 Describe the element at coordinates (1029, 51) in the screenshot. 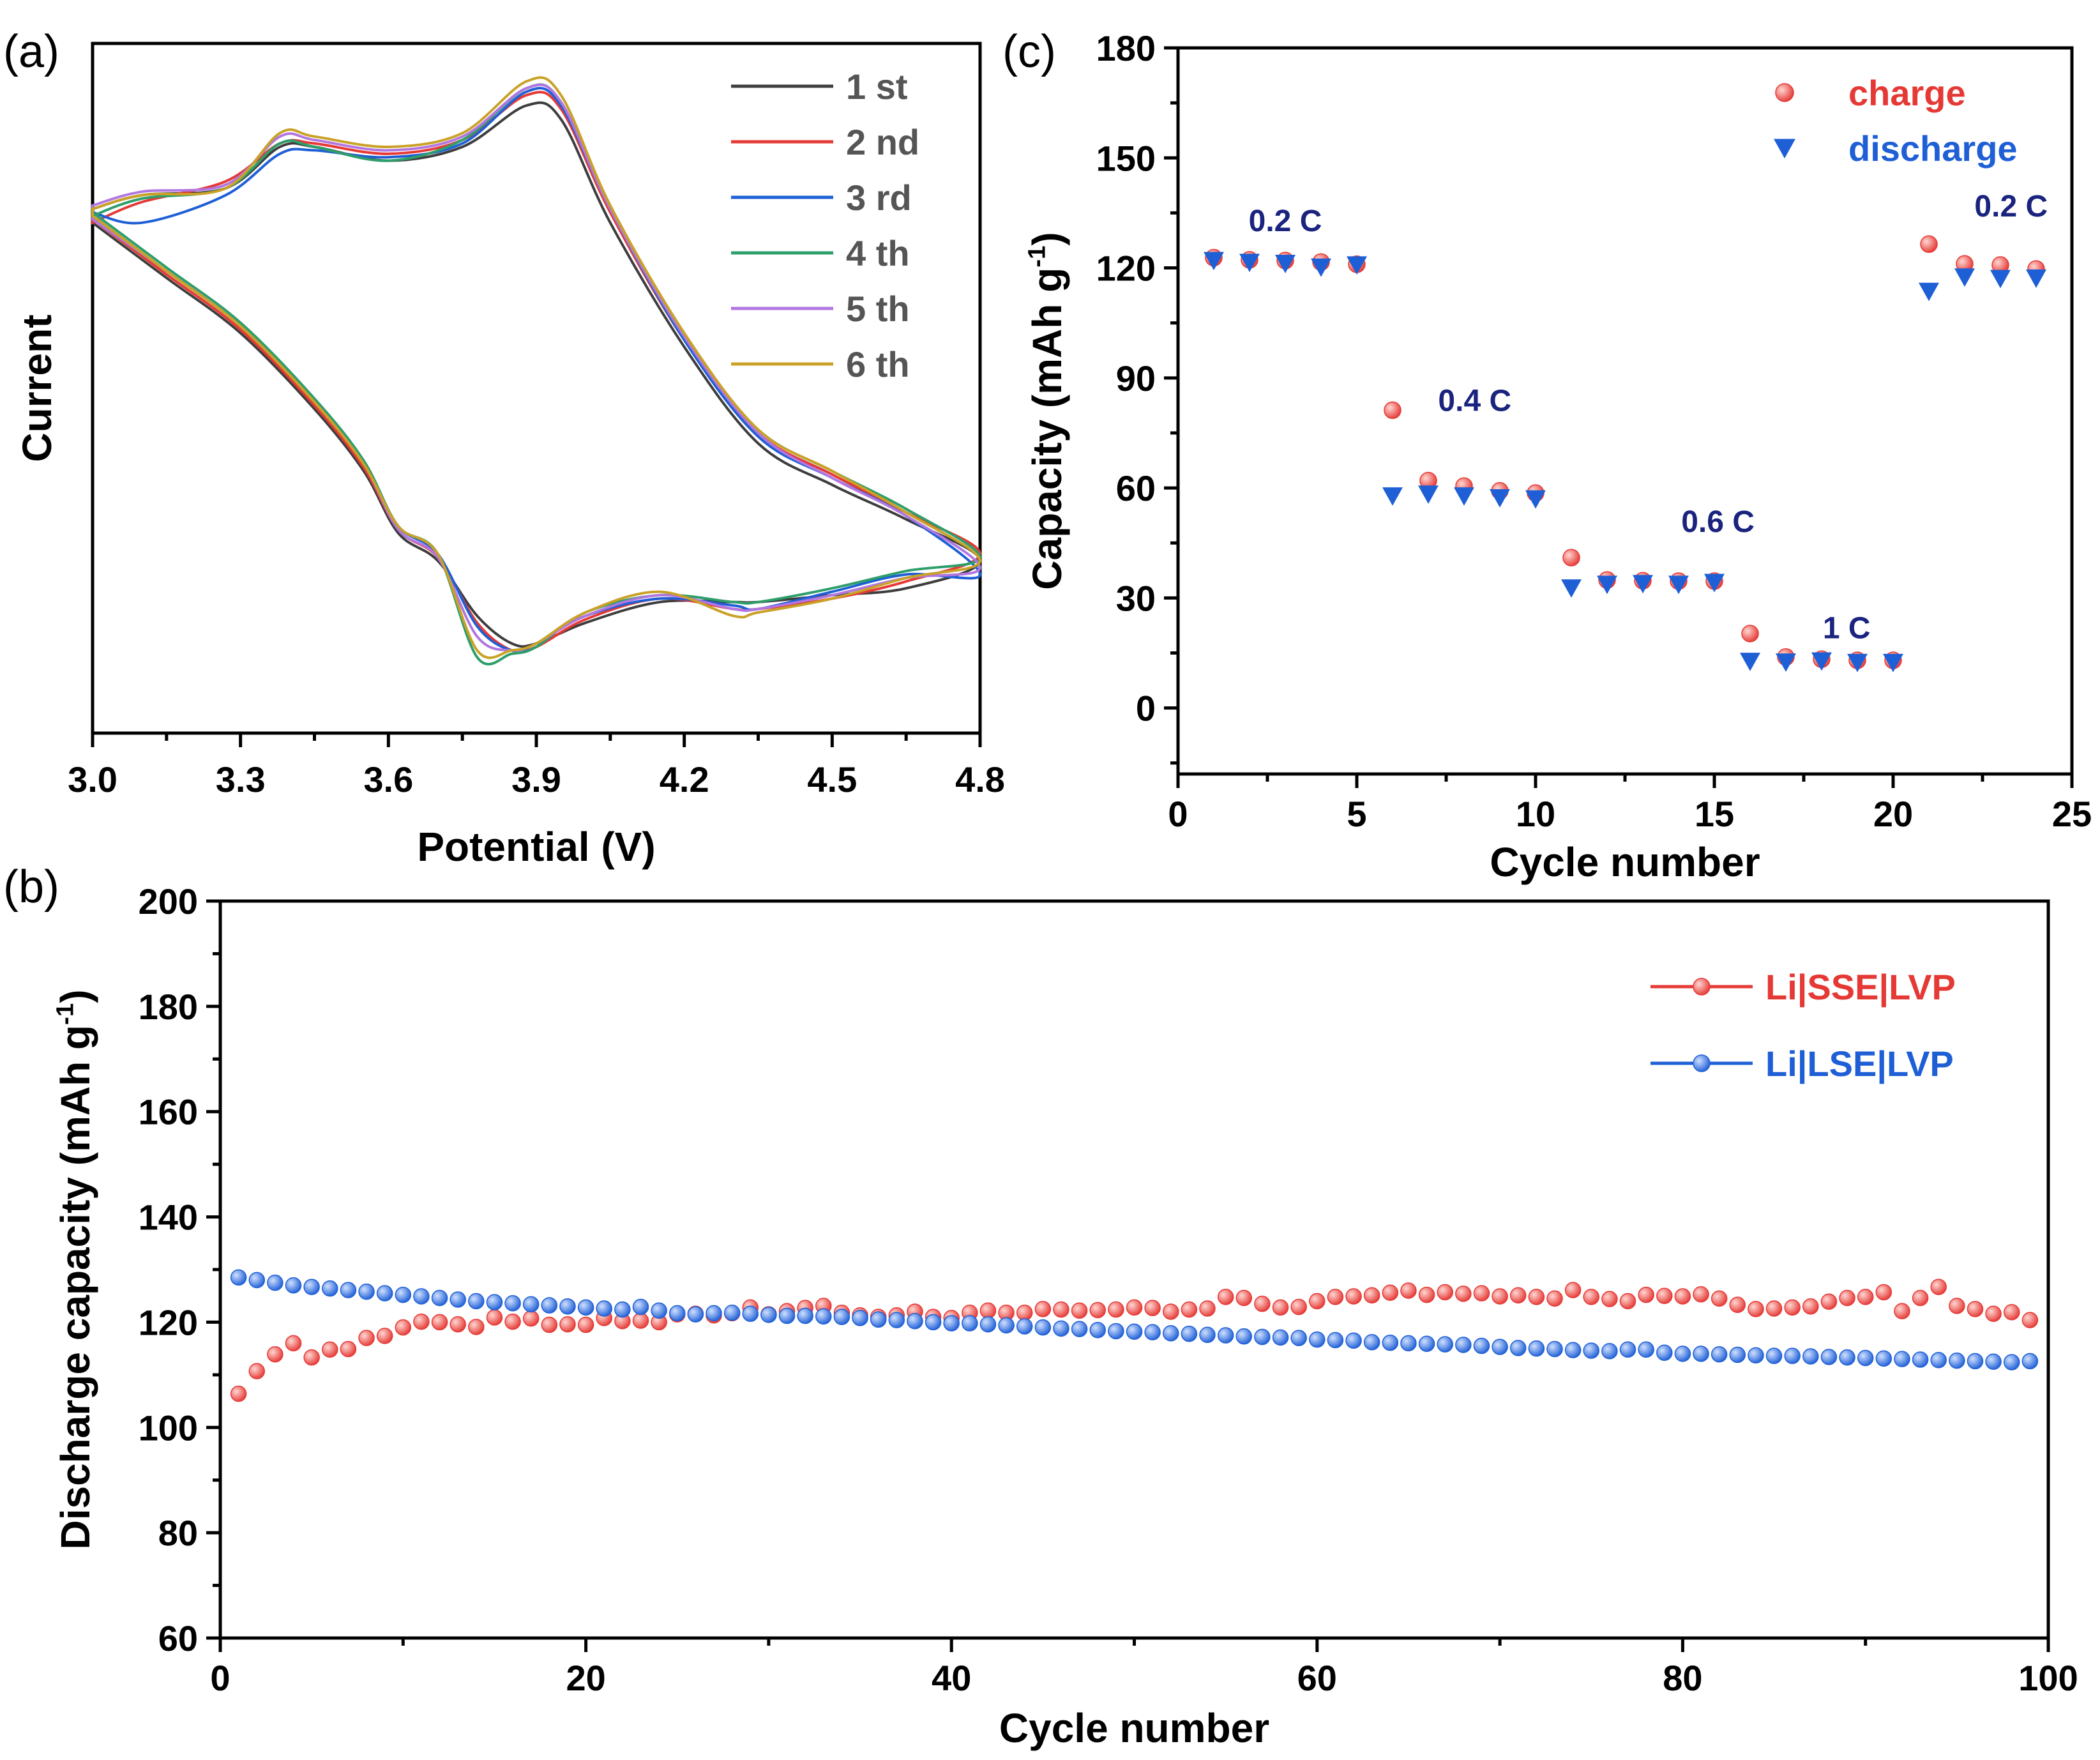

I see `panel-label-c: (c)` at that location.